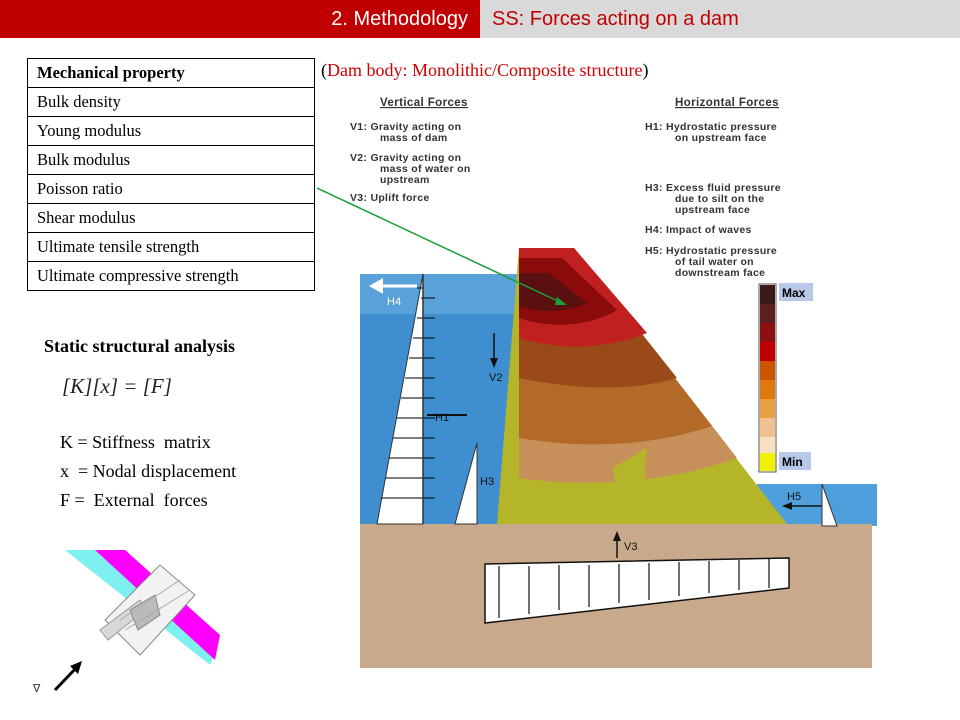 This screenshot has width=960, height=720. Describe the element at coordinates (785, 378) in the screenshot. I see `stress-legend` at that location.